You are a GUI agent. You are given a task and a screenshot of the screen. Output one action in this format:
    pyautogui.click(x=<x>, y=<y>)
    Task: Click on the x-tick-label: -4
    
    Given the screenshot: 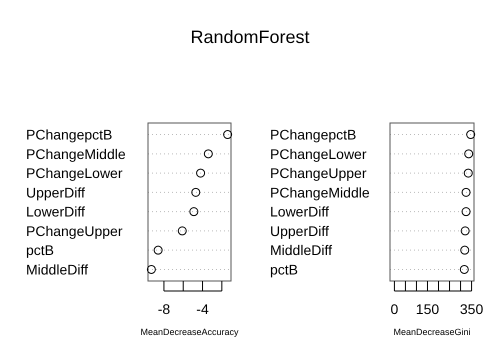 What is the action you would take?
    pyautogui.click(x=202, y=309)
    